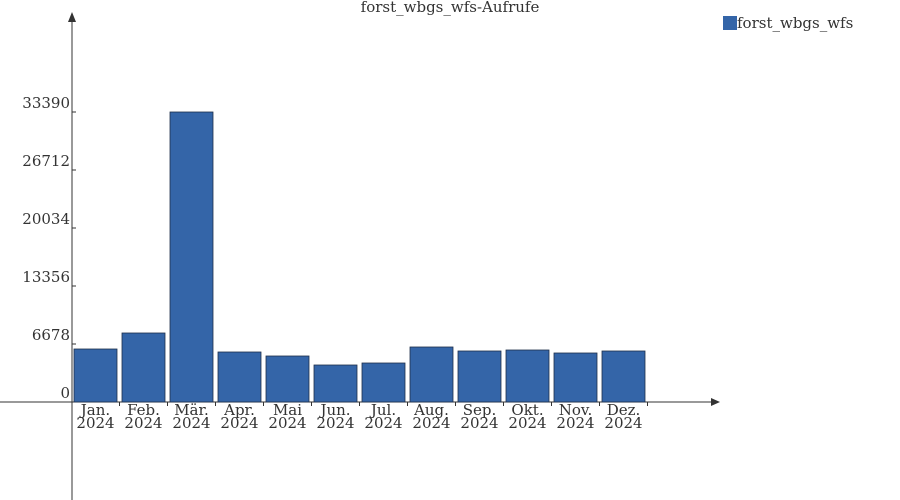 The height and width of the screenshot is (500, 900). I want to click on y-axis-arrow, so click(72, 17).